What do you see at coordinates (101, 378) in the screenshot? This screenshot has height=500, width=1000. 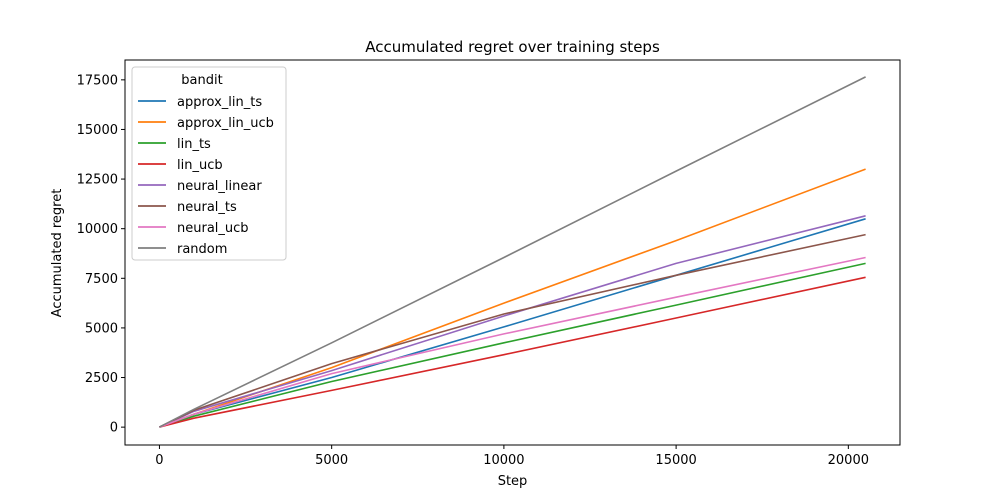 I see `y-tick-label: 2500` at bounding box center [101, 378].